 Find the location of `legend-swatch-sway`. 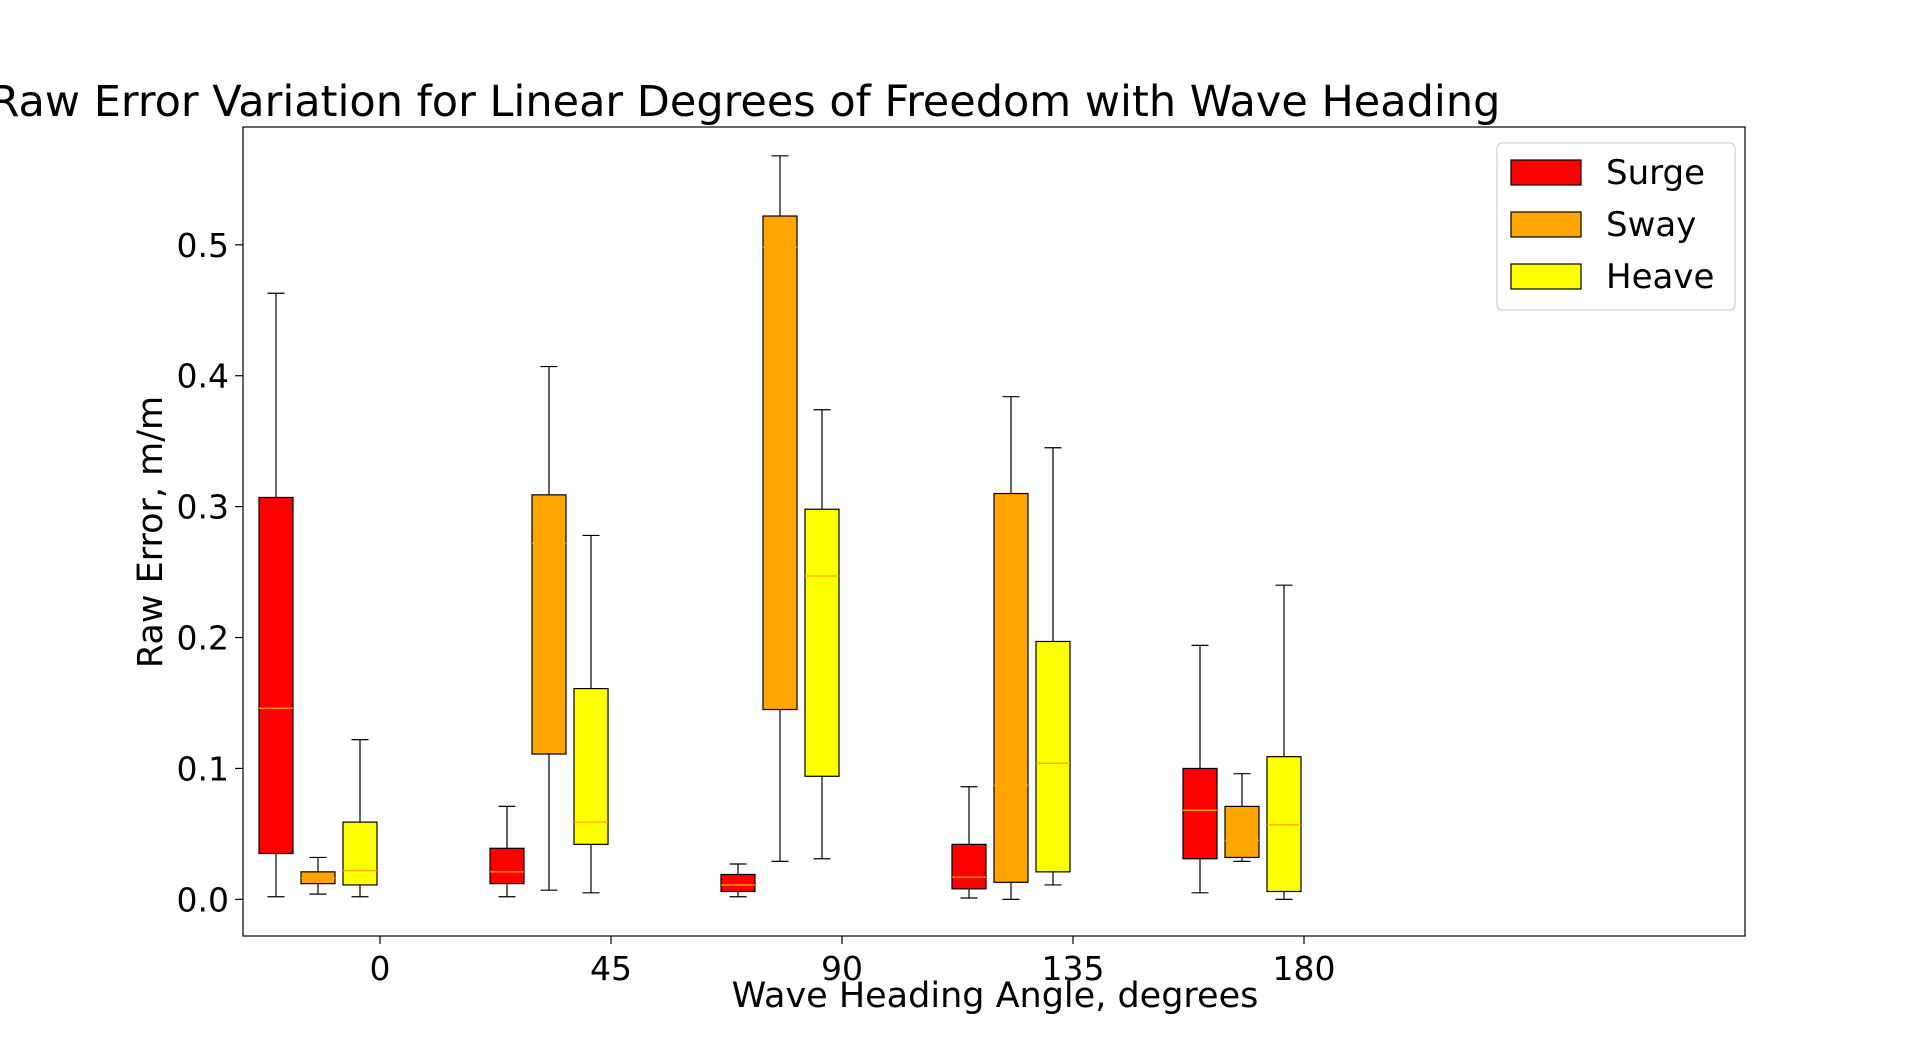

legend-swatch-sway is located at coordinates (1546, 224).